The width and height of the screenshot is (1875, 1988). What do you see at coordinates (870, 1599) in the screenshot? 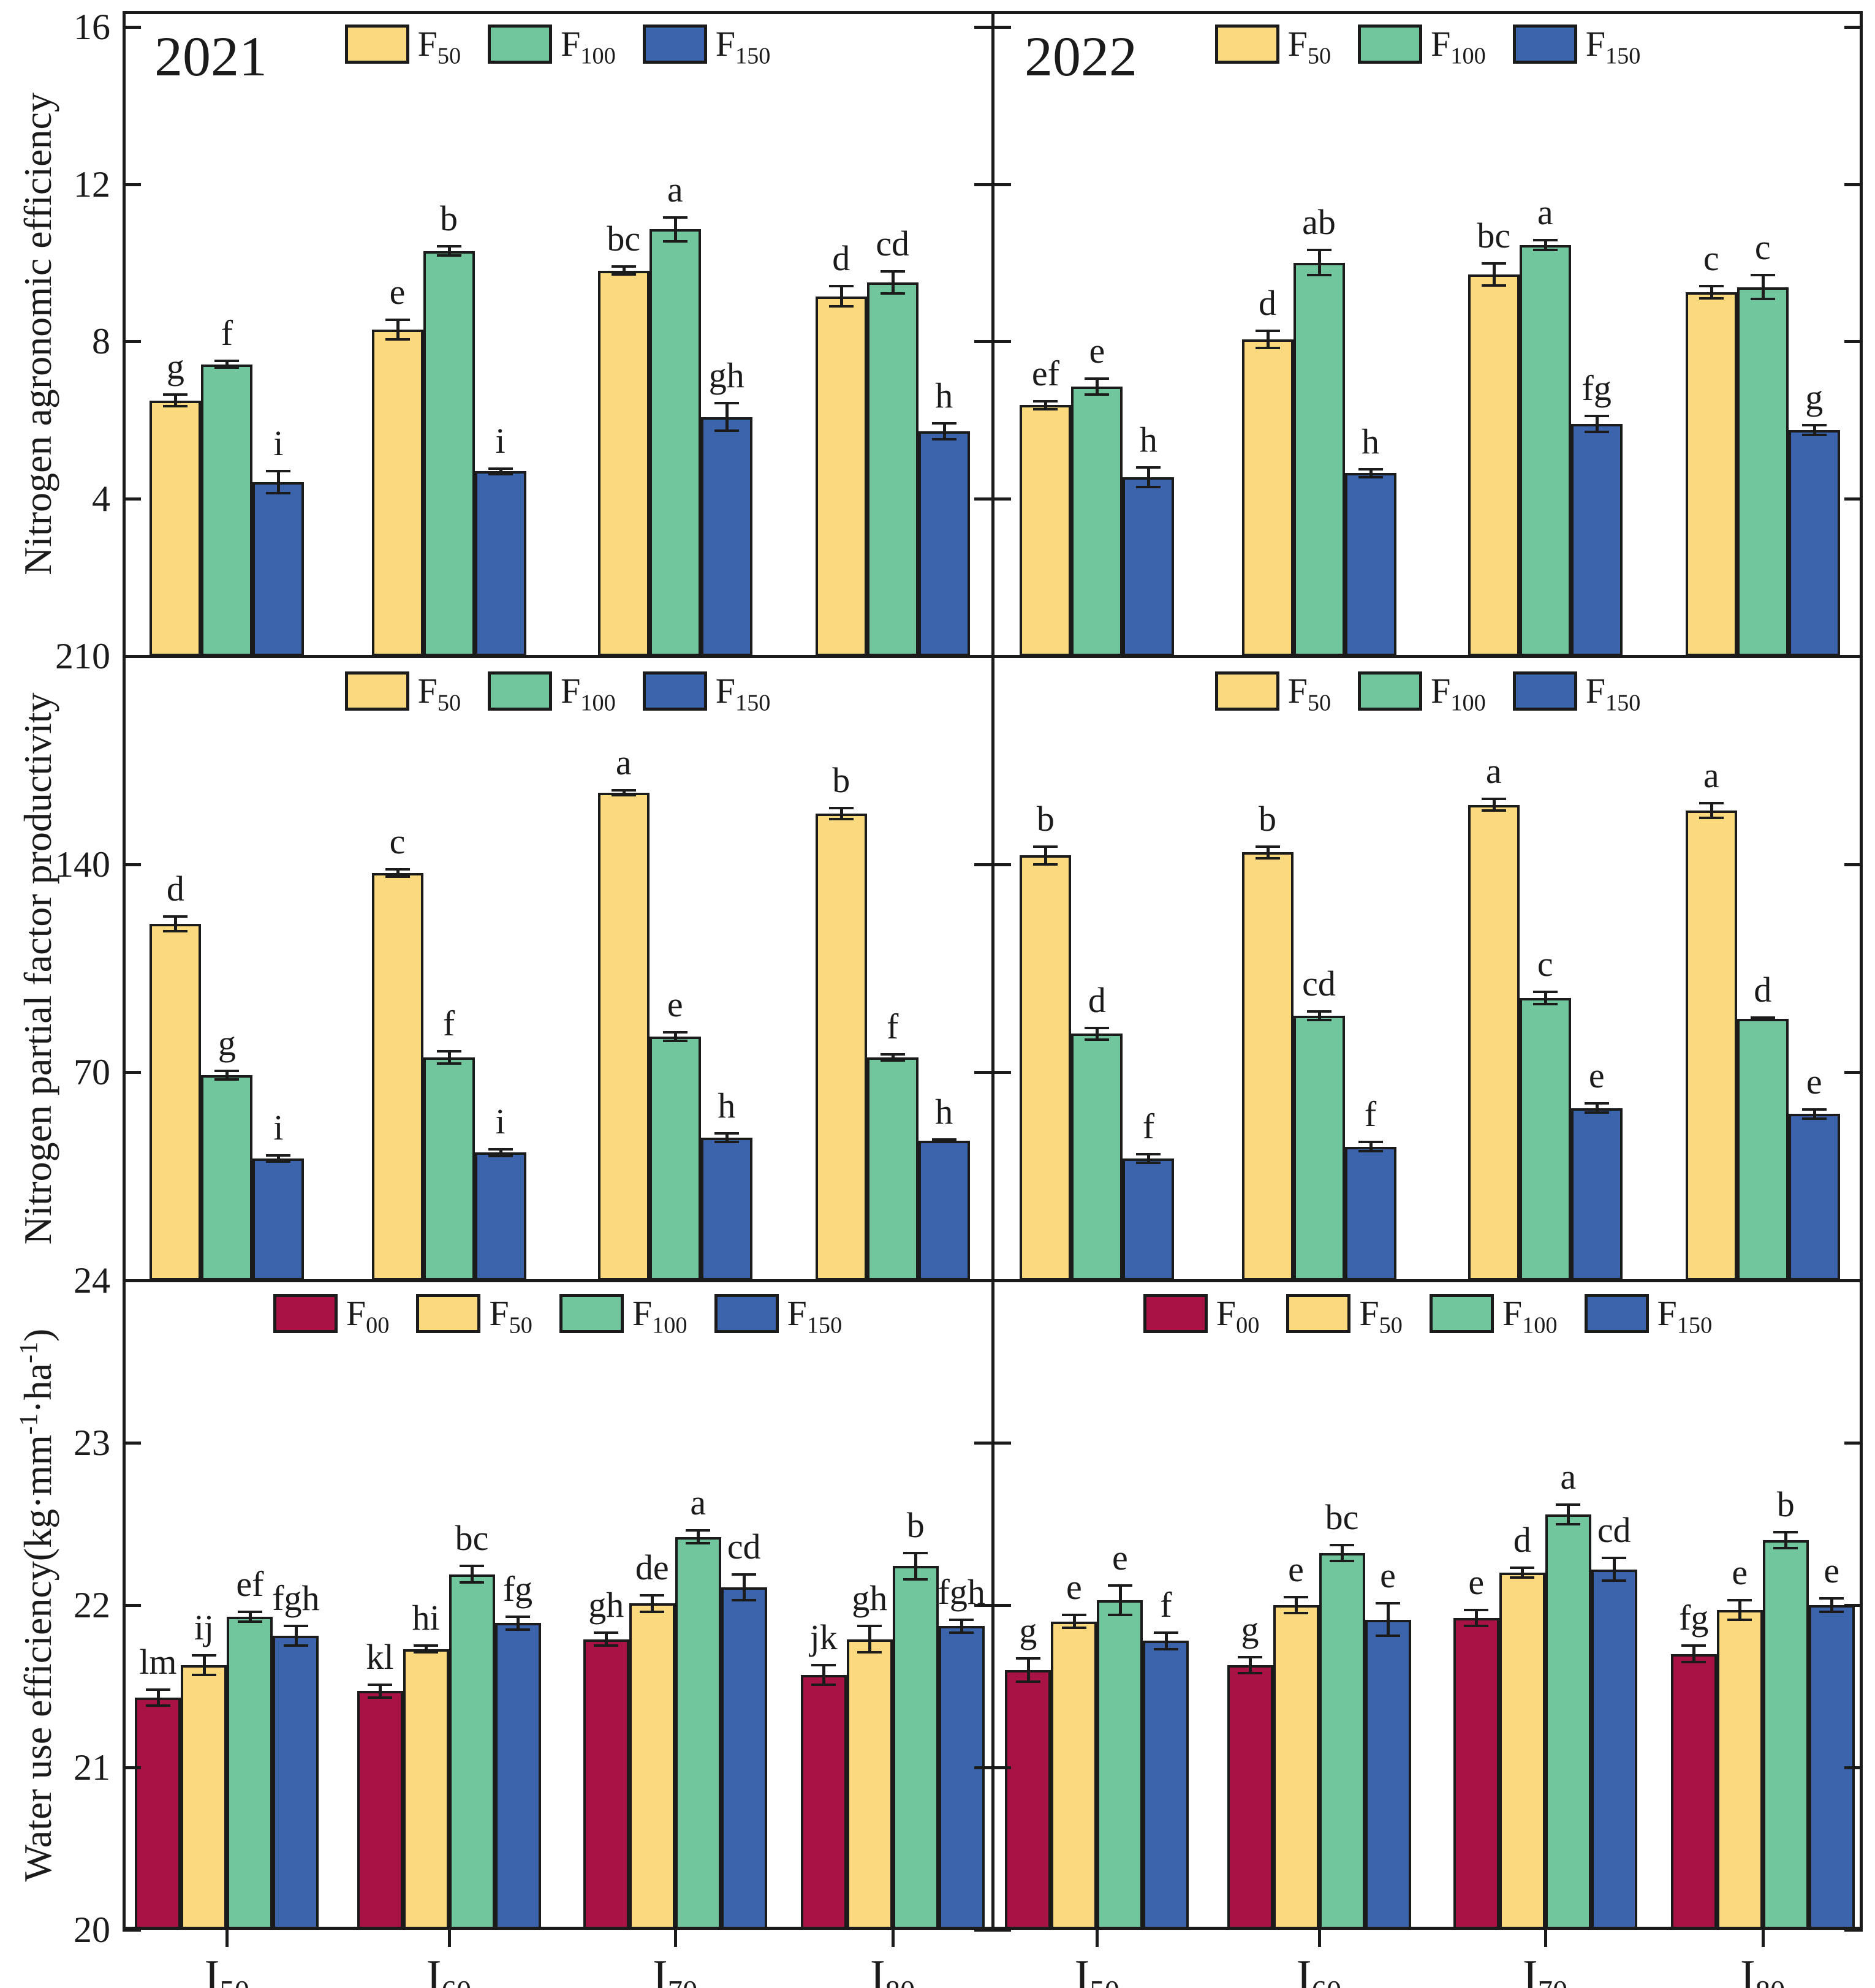
I see `sig-letter: gh` at bounding box center [870, 1599].